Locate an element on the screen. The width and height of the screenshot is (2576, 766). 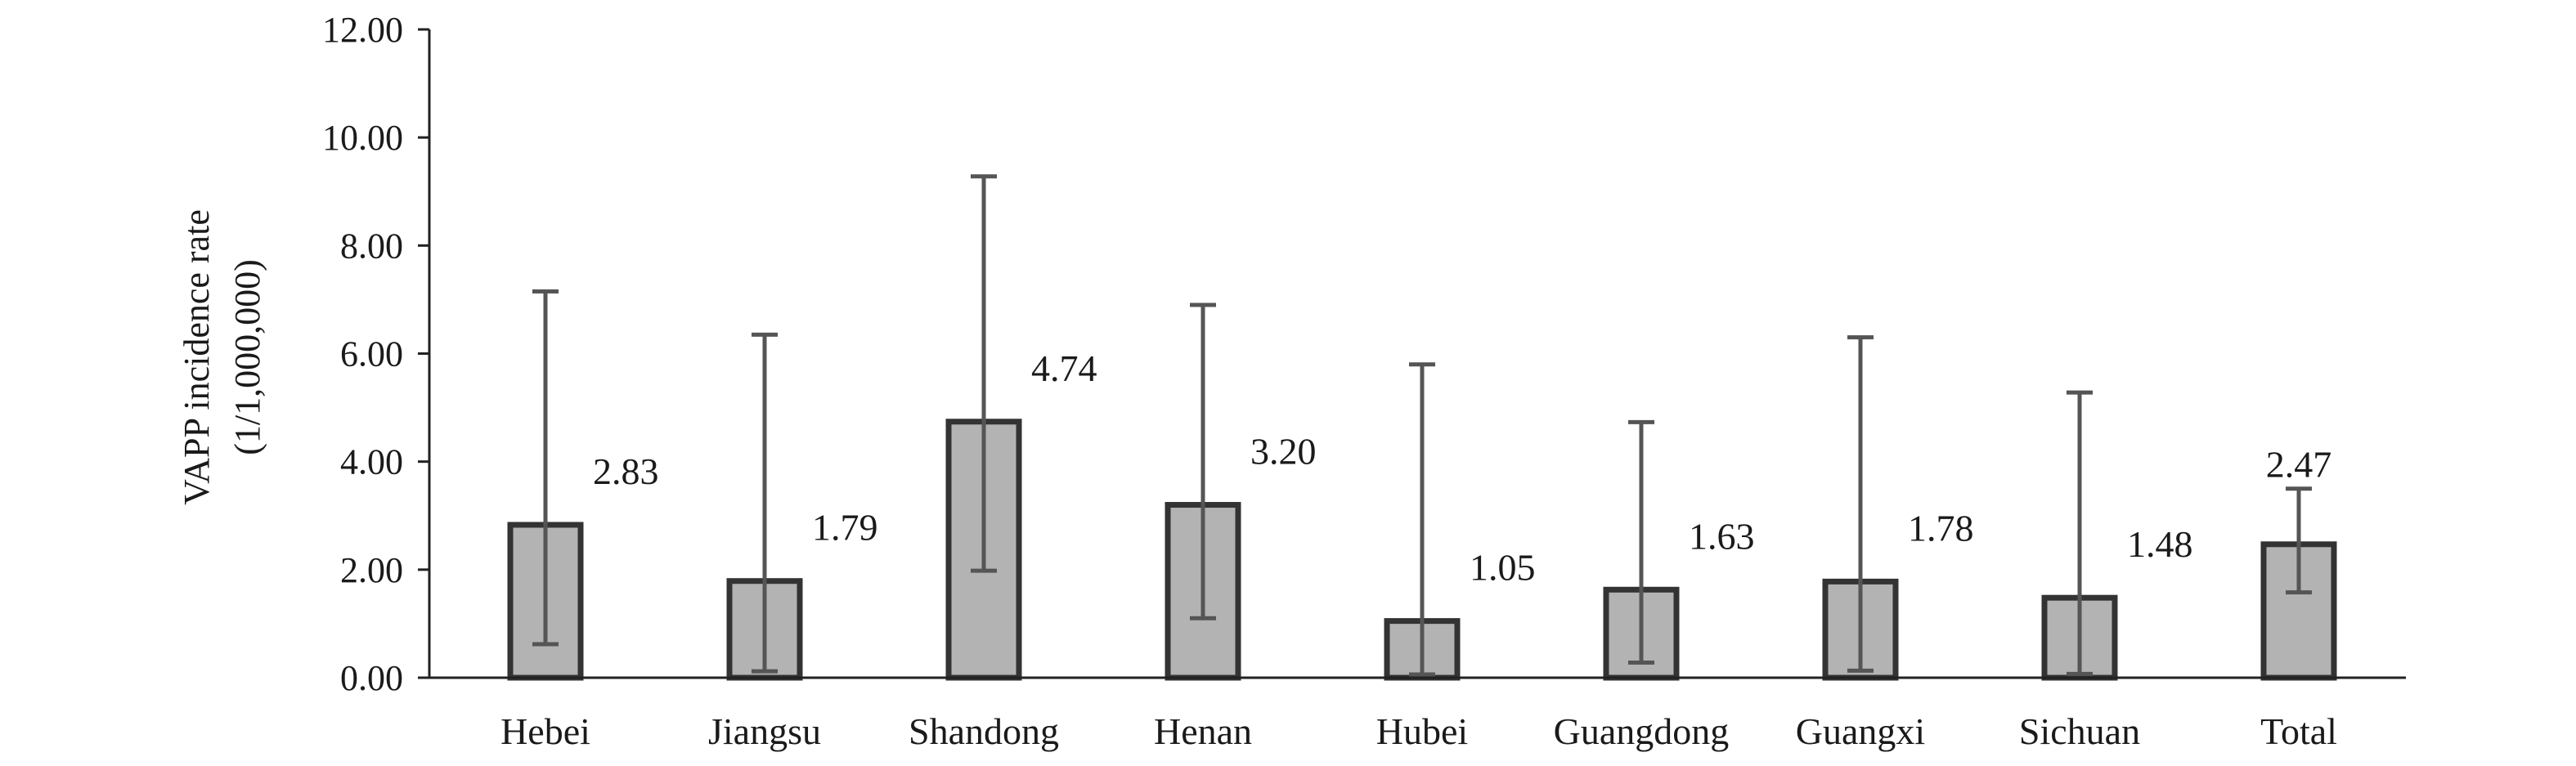
error-bar-jiangsu is located at coordinates (765, 503).